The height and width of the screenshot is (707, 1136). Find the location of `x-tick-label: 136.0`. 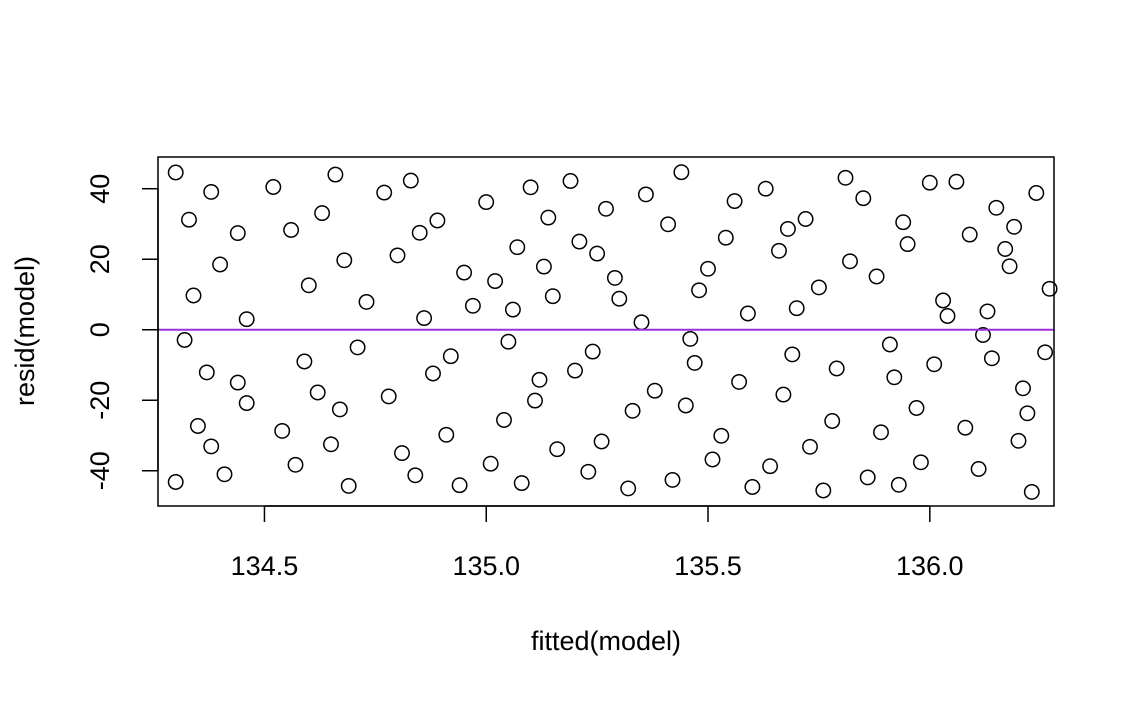

x-tick-label: 136.0 is located at coordinates (930, 566).